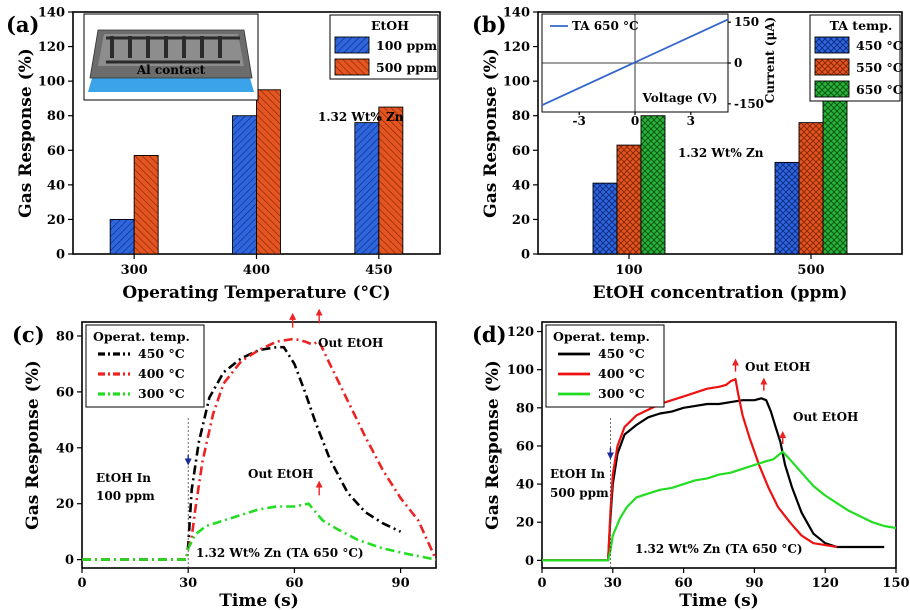 The width and height of the screenshot is (910, 610). Describe the element at coordinates (861, 25) in the screenshot. I see `legend-title: TA temp.` at that location.